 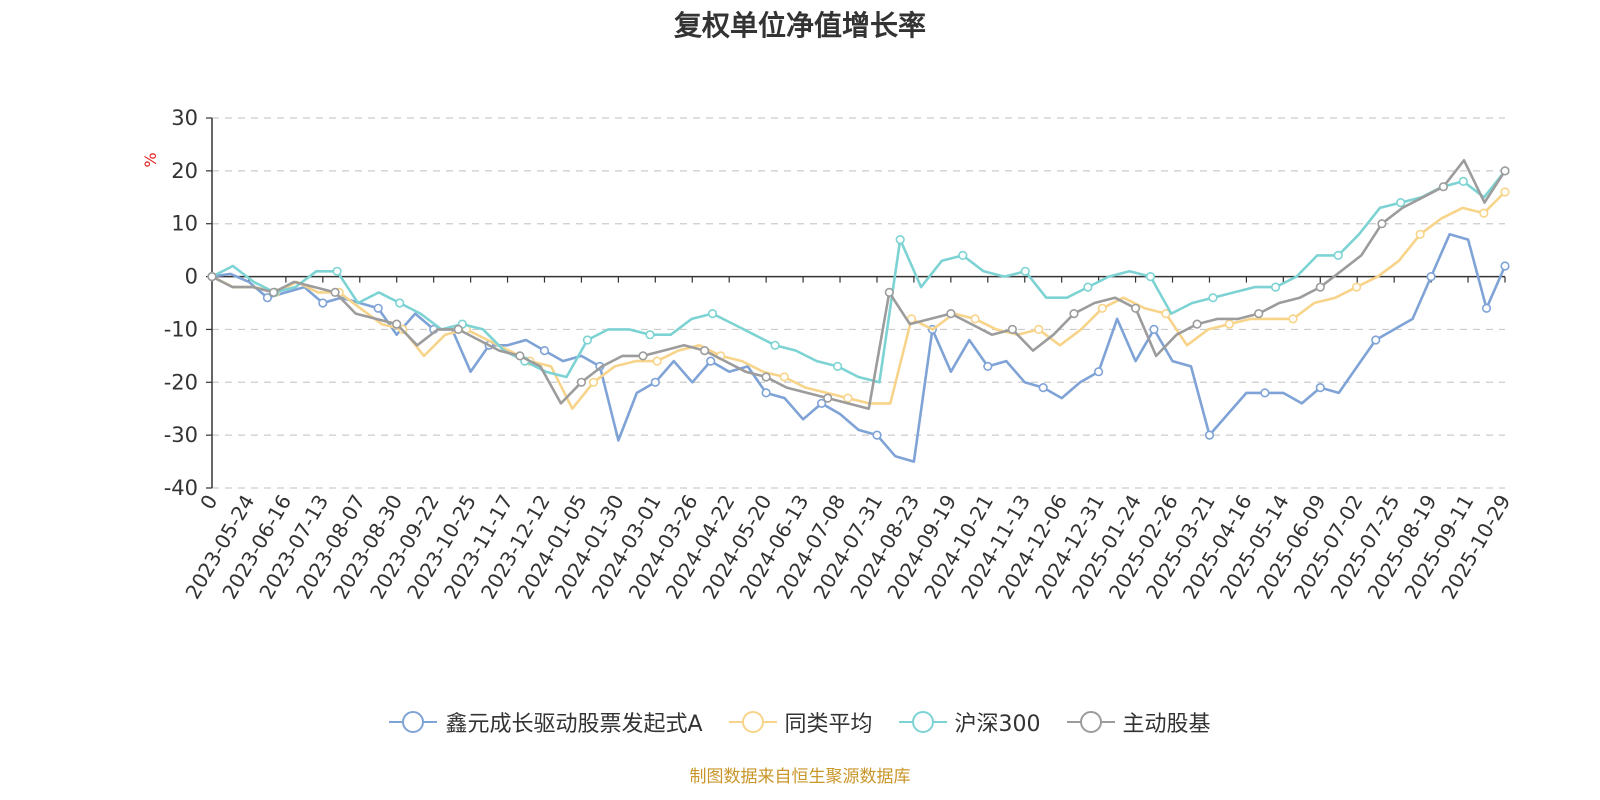 I want to click on legend-item: 鑫元成长驱动股票发起式A, so click(x=546, y=722).